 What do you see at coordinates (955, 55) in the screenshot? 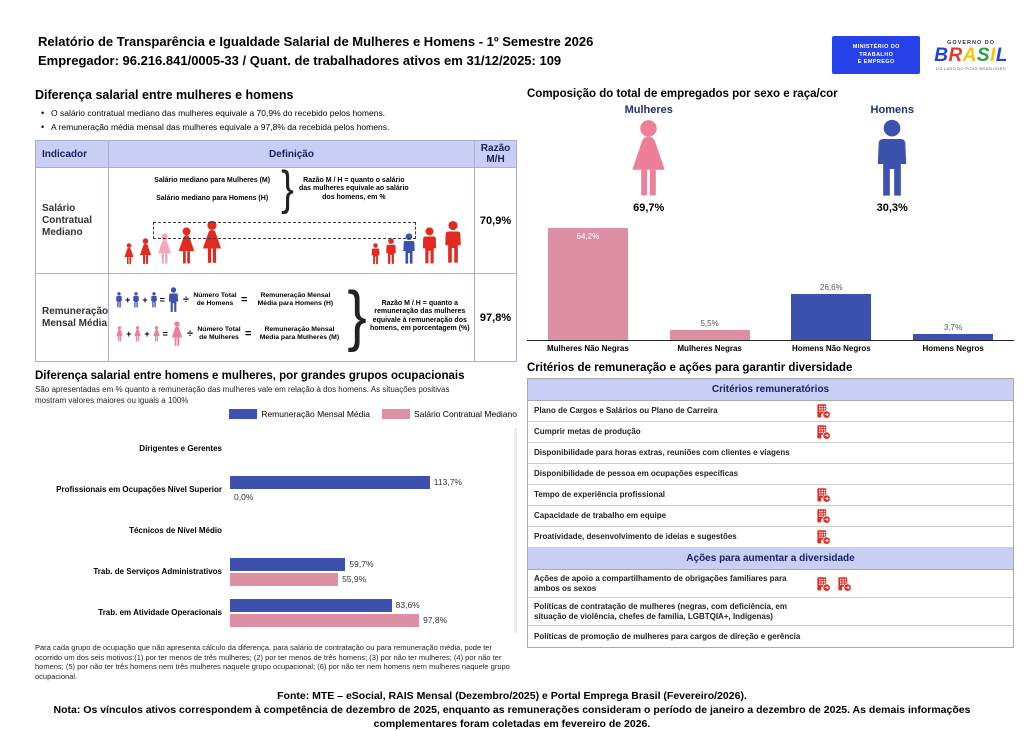
I see `gov-letter: R` at bounding box center [955, 55].